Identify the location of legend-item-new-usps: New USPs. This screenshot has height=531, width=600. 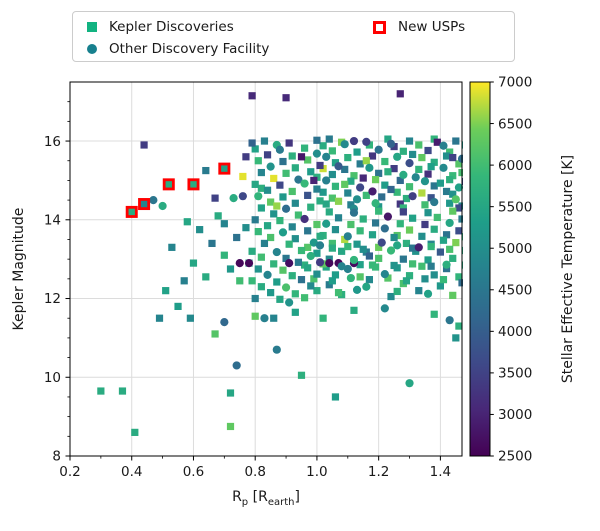
(419, 27).